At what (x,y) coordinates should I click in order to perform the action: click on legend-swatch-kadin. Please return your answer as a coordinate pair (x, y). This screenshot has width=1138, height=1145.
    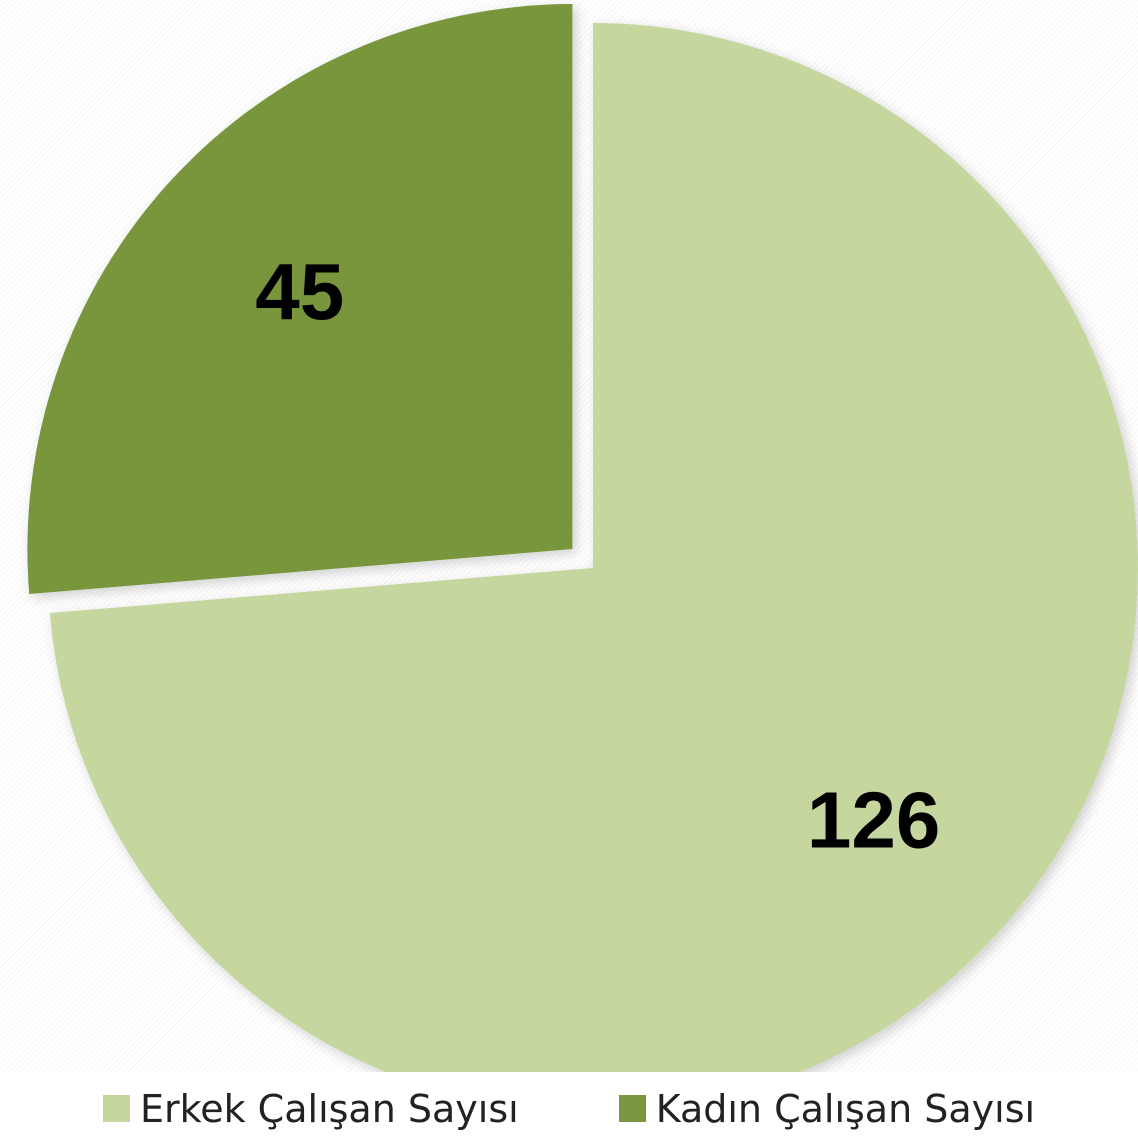
    Looking at the image, I should click on (632, 1108).